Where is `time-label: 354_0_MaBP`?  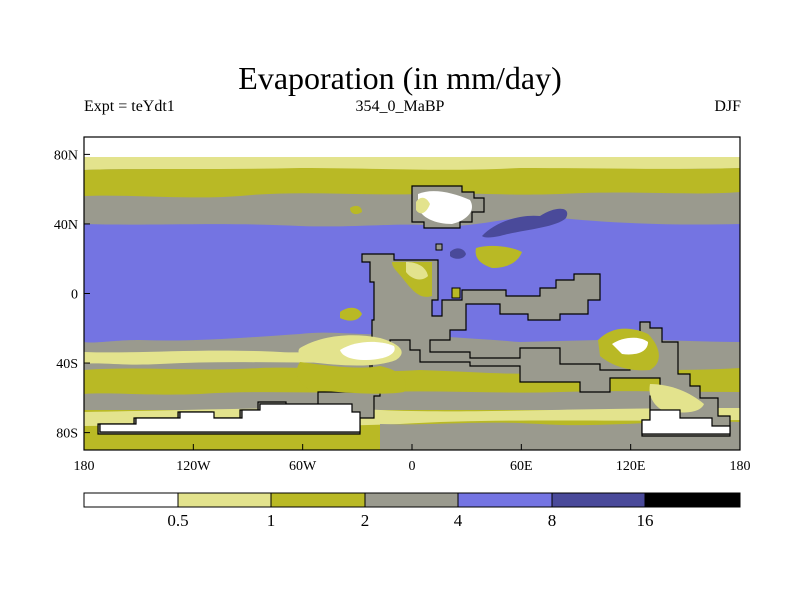 time-label: 354_0_MaBP is located at coordinates (400, 106).